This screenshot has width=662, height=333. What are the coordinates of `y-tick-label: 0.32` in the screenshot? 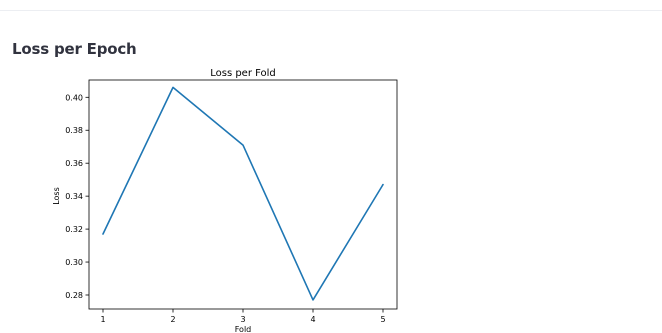 It's located at (74, 229).